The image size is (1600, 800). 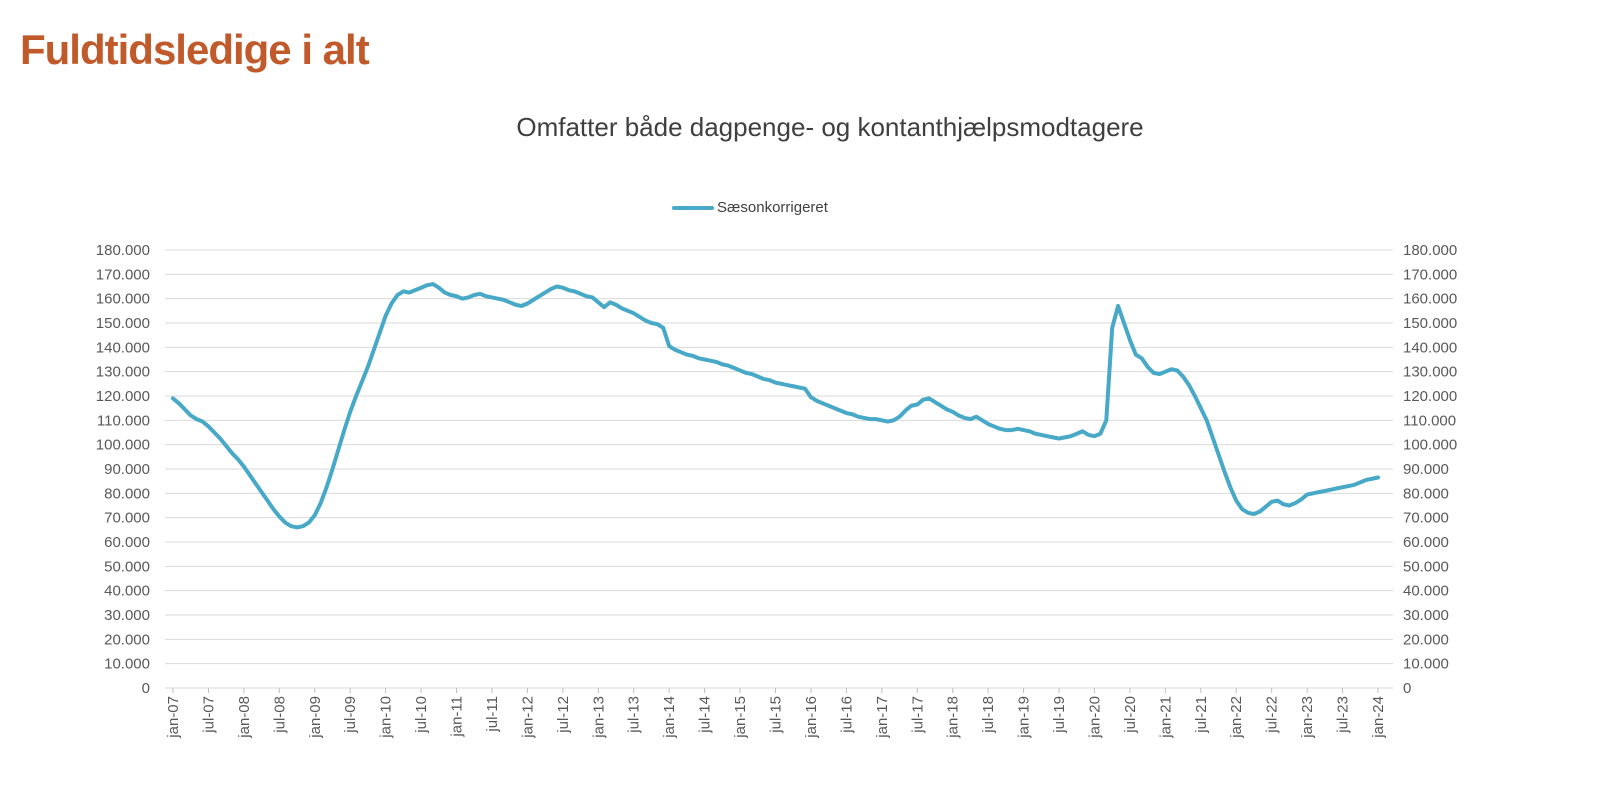 I want to click on svg-text: jul-19, so click(x=1059, y=715).